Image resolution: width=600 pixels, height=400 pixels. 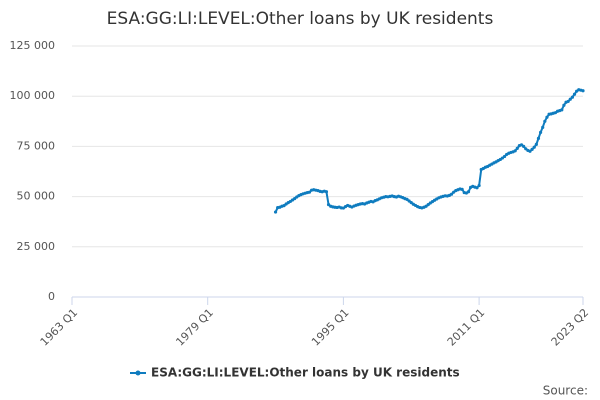 I want to click on y-tick-label: 25 000, so click(x=36, y=246).